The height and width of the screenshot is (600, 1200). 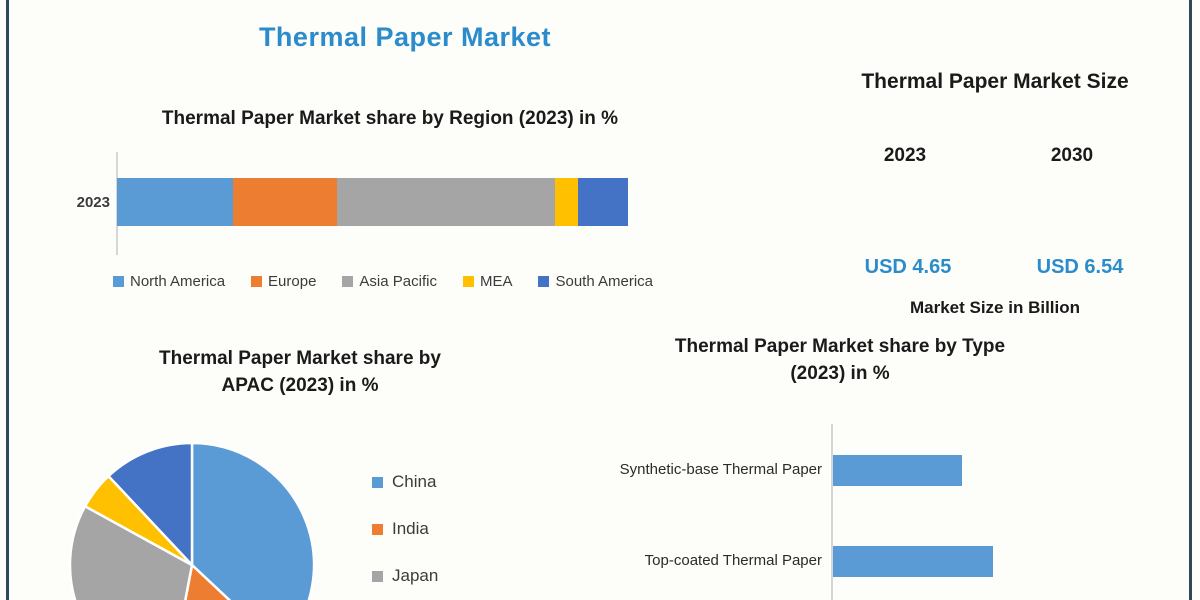 I want to click on market-size-value-2023: USD 4.65, so click(x=908, y=267).